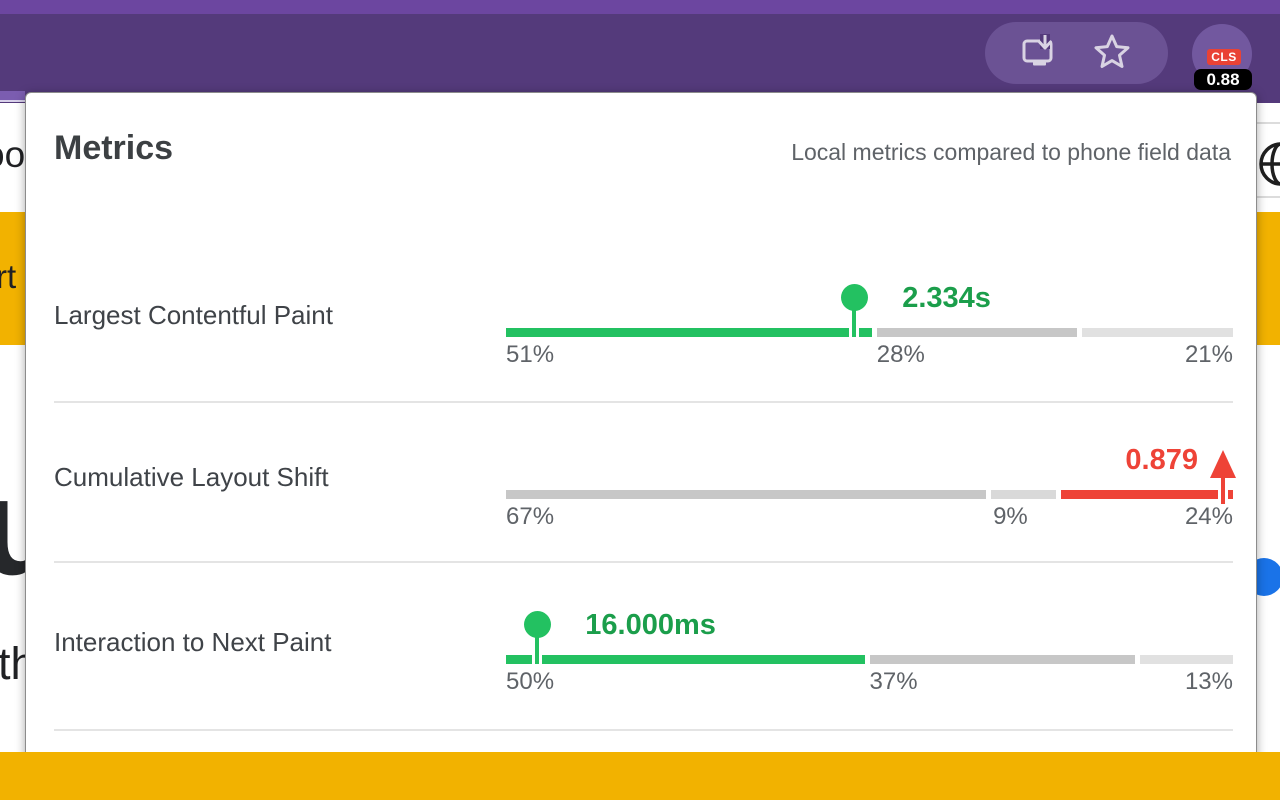 The height and width of the screenshot is (800, 1280). I want to click on tab-strip, so click(640, 7).